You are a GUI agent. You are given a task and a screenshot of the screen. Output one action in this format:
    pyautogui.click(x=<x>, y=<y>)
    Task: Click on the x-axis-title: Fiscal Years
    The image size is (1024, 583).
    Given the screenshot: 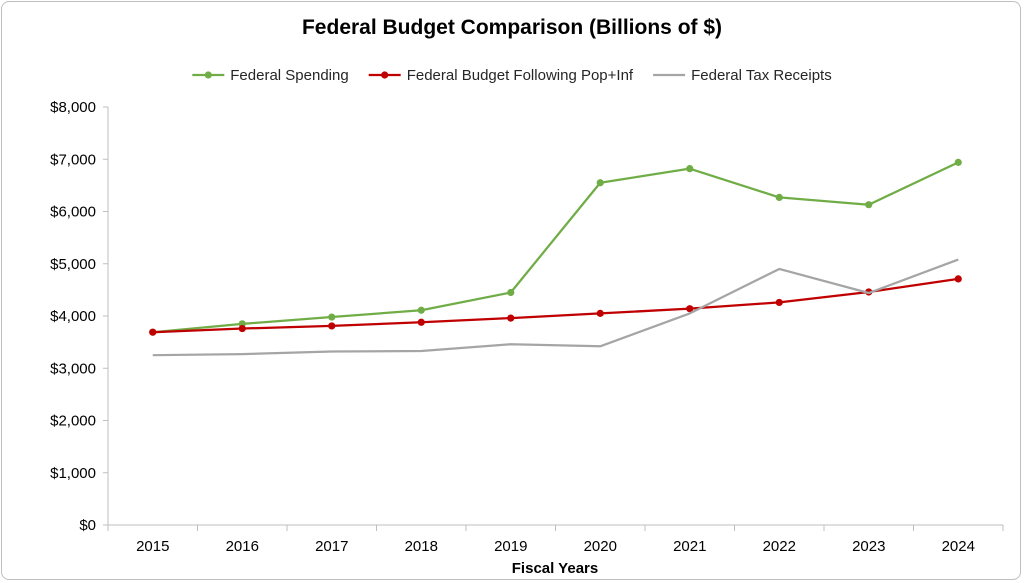 What is the action you would take?
    pyautogui.click(x=555, y=568)
    